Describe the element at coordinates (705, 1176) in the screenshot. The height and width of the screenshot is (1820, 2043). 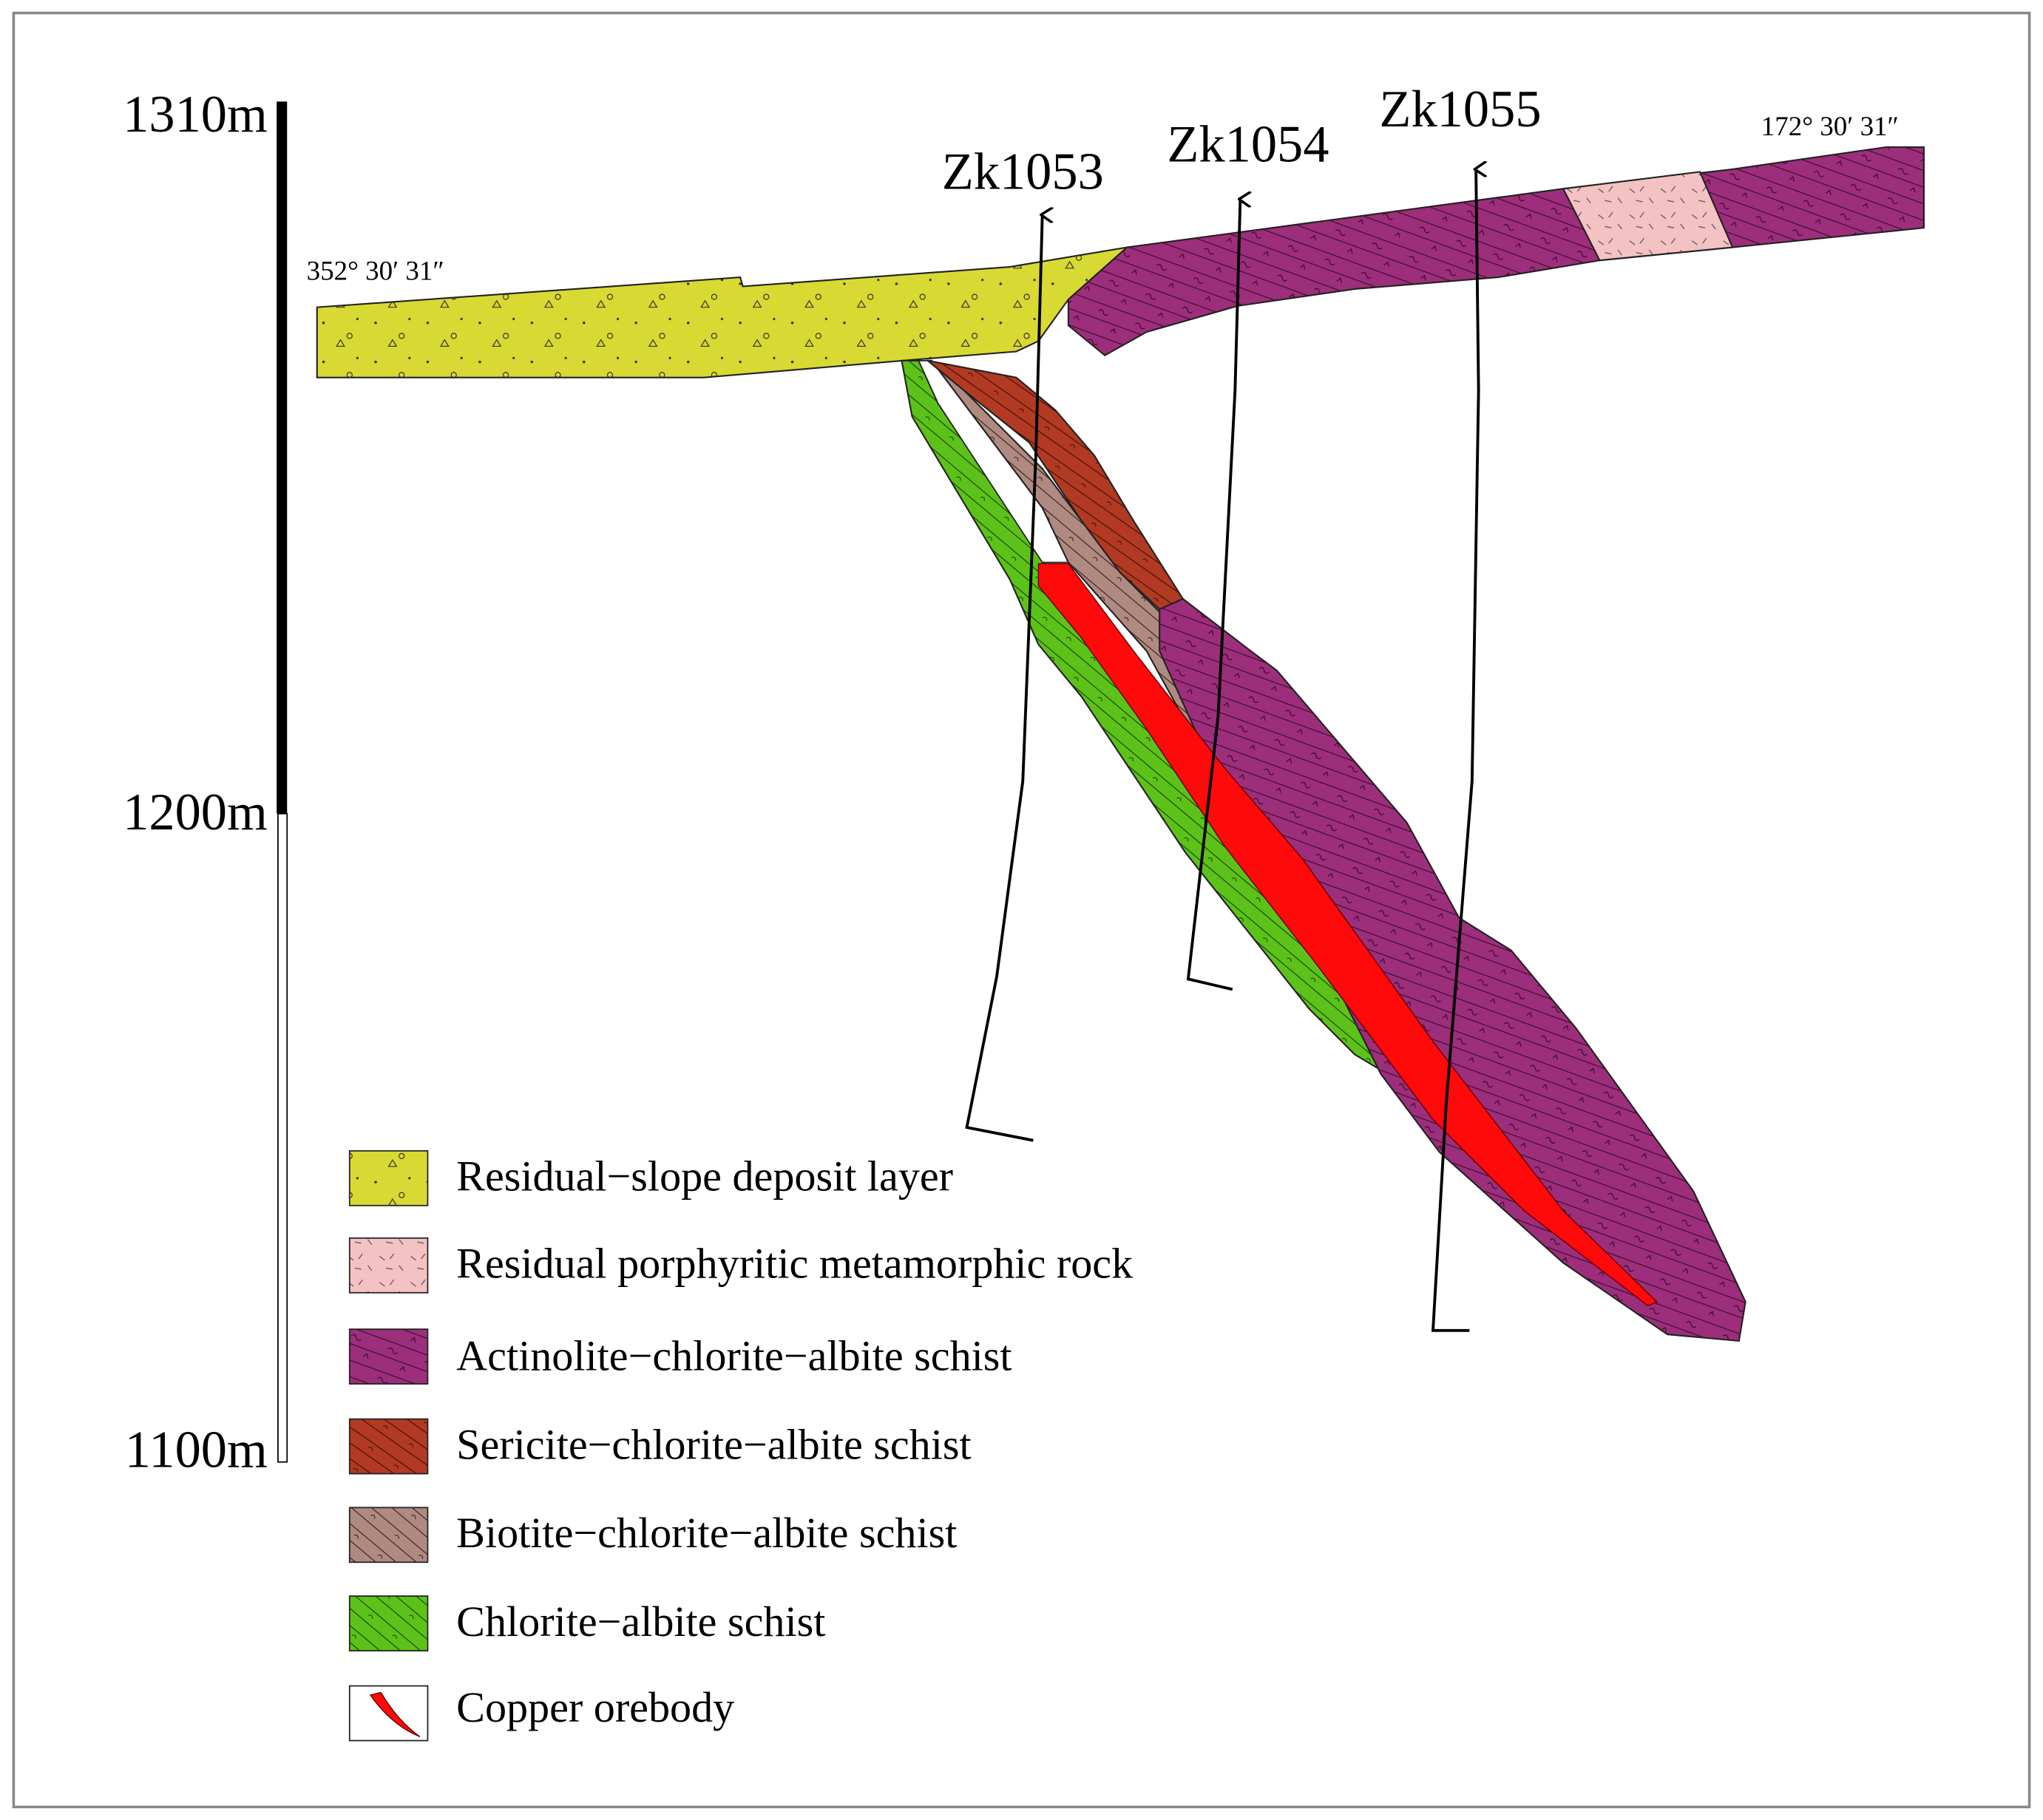
I see `legend-label: Residual−slope deposit layer` at that location.